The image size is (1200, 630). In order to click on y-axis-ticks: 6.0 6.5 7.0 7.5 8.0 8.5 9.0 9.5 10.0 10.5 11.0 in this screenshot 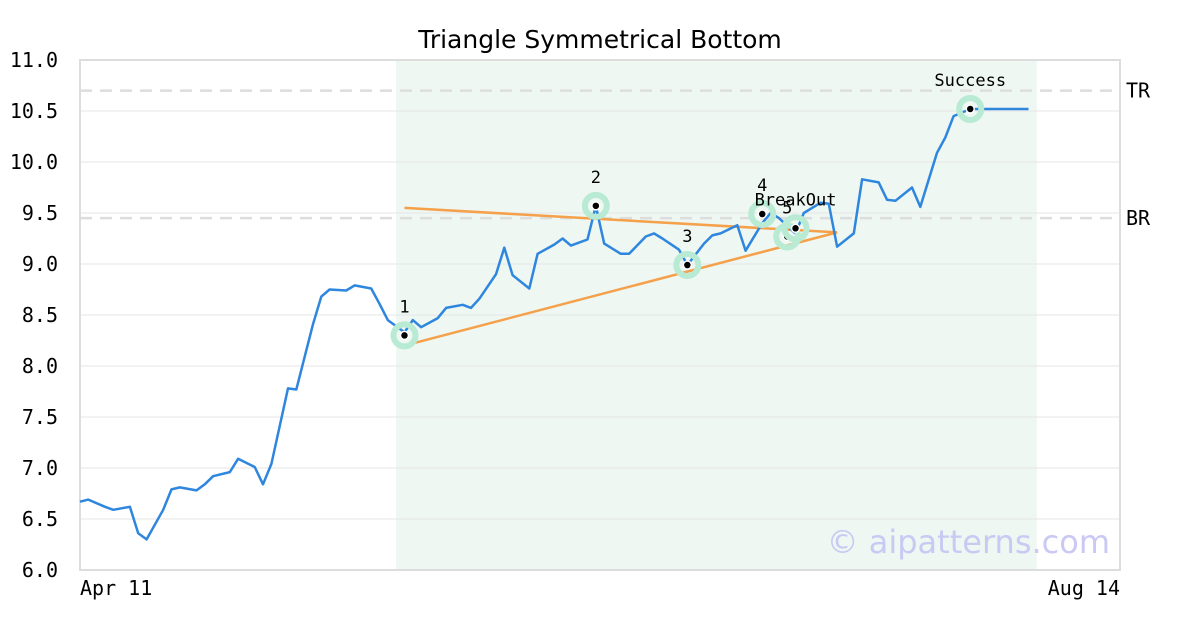, I will do `click(34, 315)`.